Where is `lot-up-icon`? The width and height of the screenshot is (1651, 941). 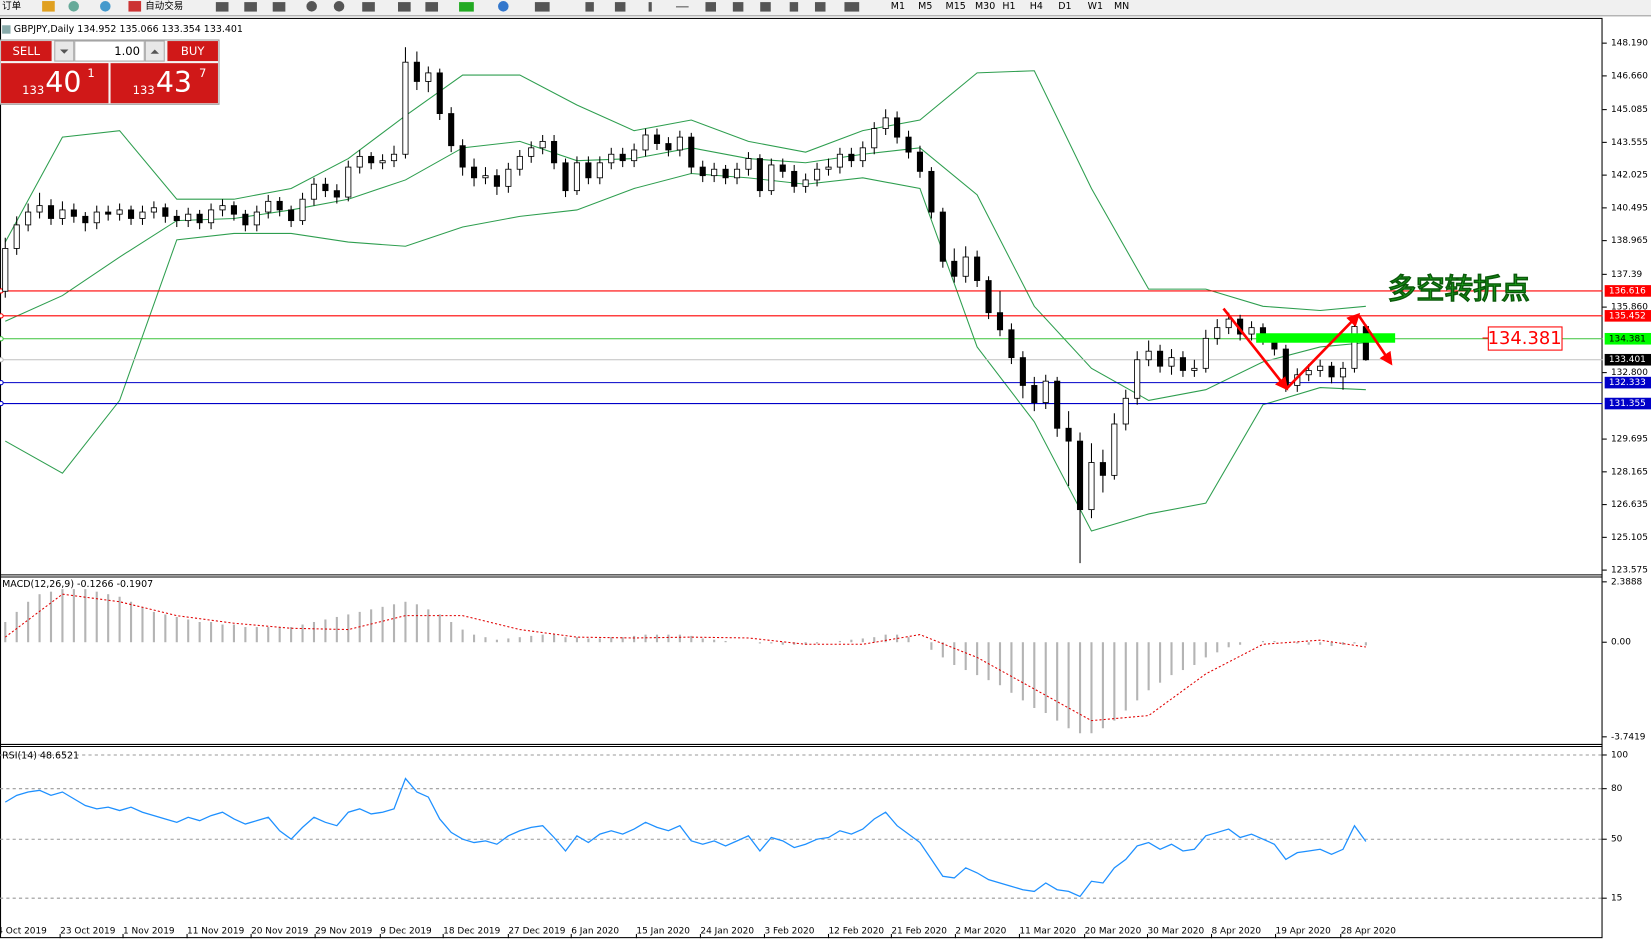
lot-up-icon is located at coordinates (154, 51).